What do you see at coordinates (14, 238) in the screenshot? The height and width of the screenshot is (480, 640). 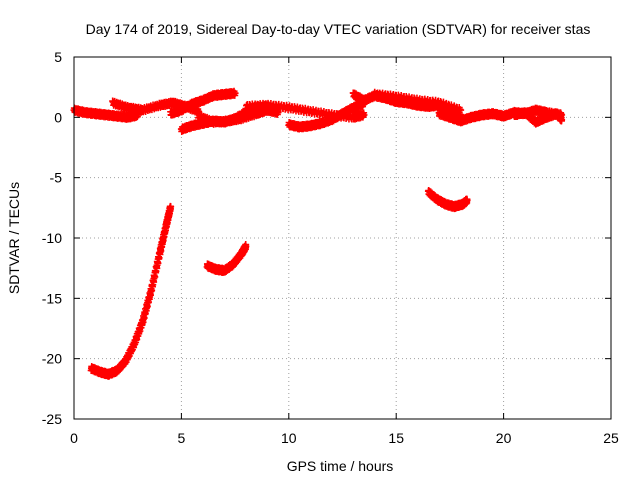 I see `y-axis-label: SDTVAR / TECUs` at bounding box center [14, 238].